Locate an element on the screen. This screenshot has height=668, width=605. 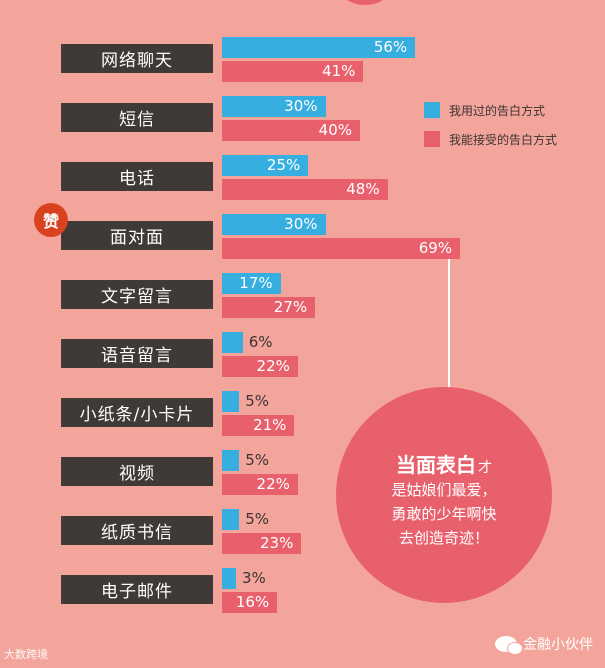
legend-item-accept: 我能接受的告白方式 is located at coordinates (490, 139).